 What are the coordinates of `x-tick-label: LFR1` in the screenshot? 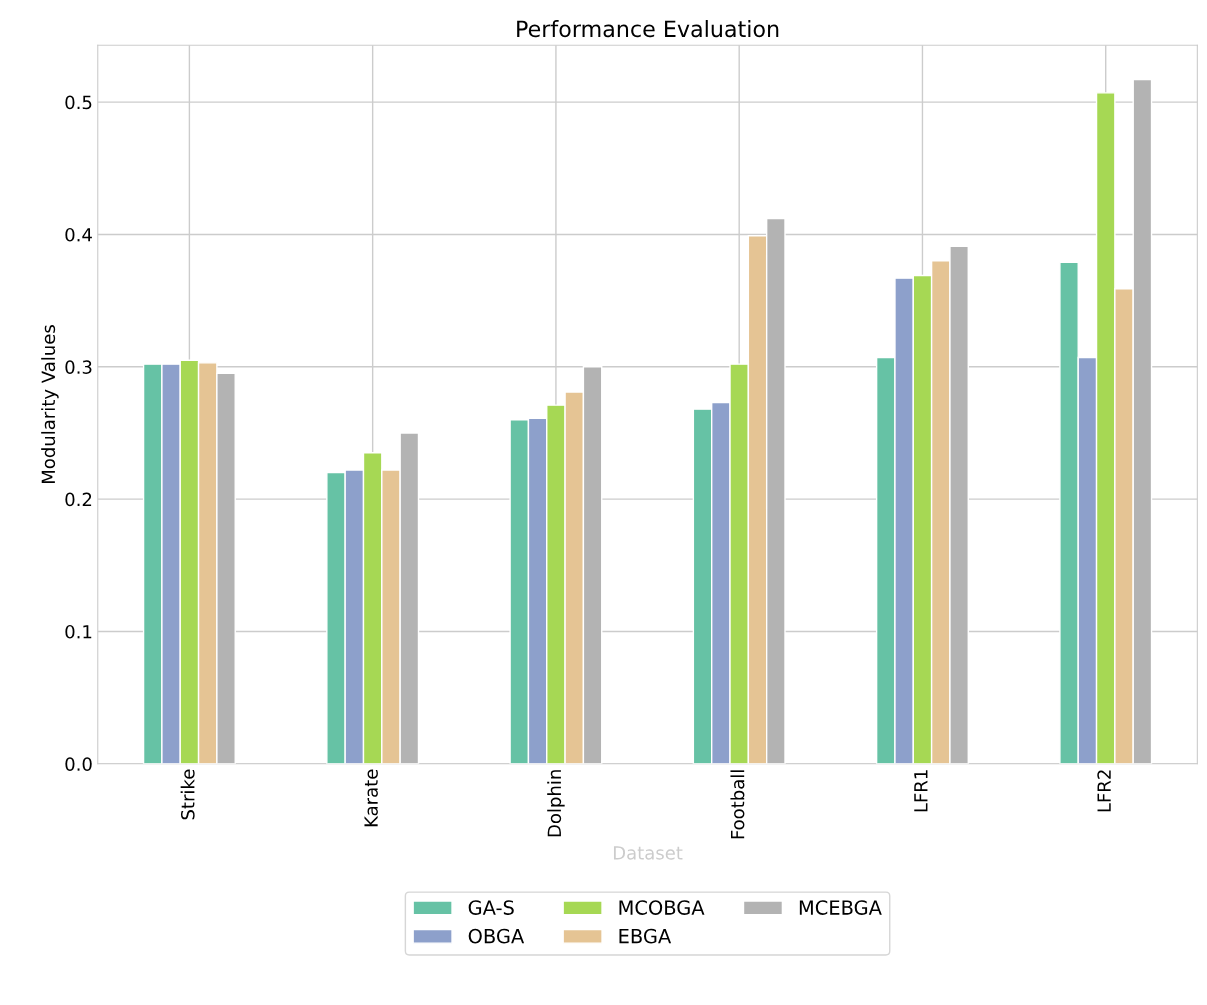 It's located at (921, 791).